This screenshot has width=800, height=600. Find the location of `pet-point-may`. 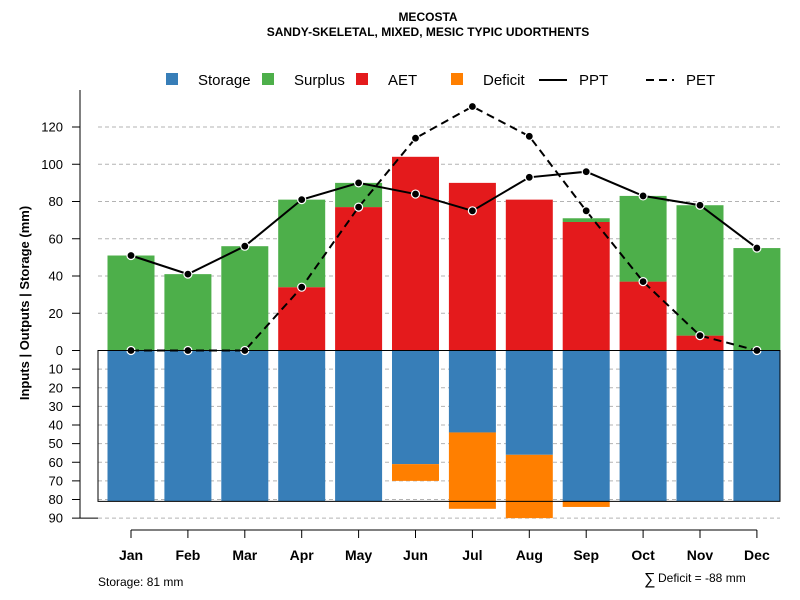

pet-point-may is located at coordinates (359, 207).